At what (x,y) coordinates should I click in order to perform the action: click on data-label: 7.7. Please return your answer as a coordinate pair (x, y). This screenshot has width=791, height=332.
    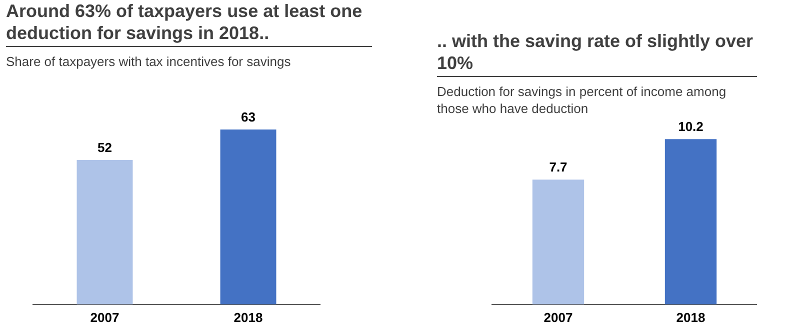
    Looking at the image, I should click on (558, 167).